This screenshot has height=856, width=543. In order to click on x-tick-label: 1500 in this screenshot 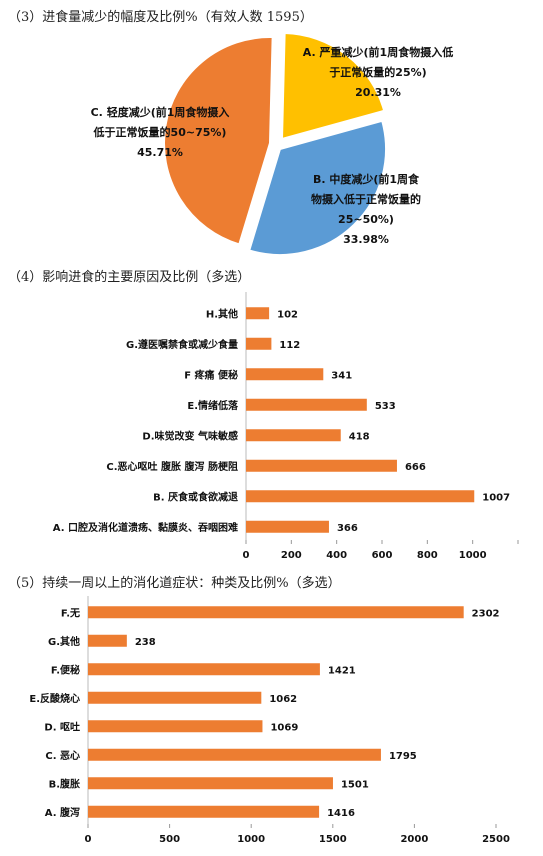, I will do `click(333, 839)`.